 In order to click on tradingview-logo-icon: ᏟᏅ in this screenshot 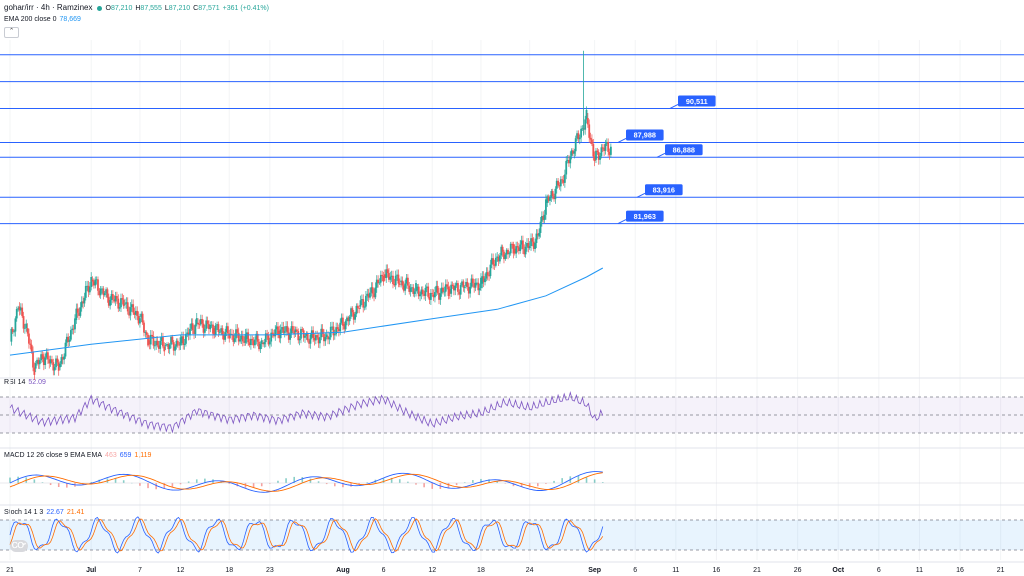, I will do `click(19, 546)`.